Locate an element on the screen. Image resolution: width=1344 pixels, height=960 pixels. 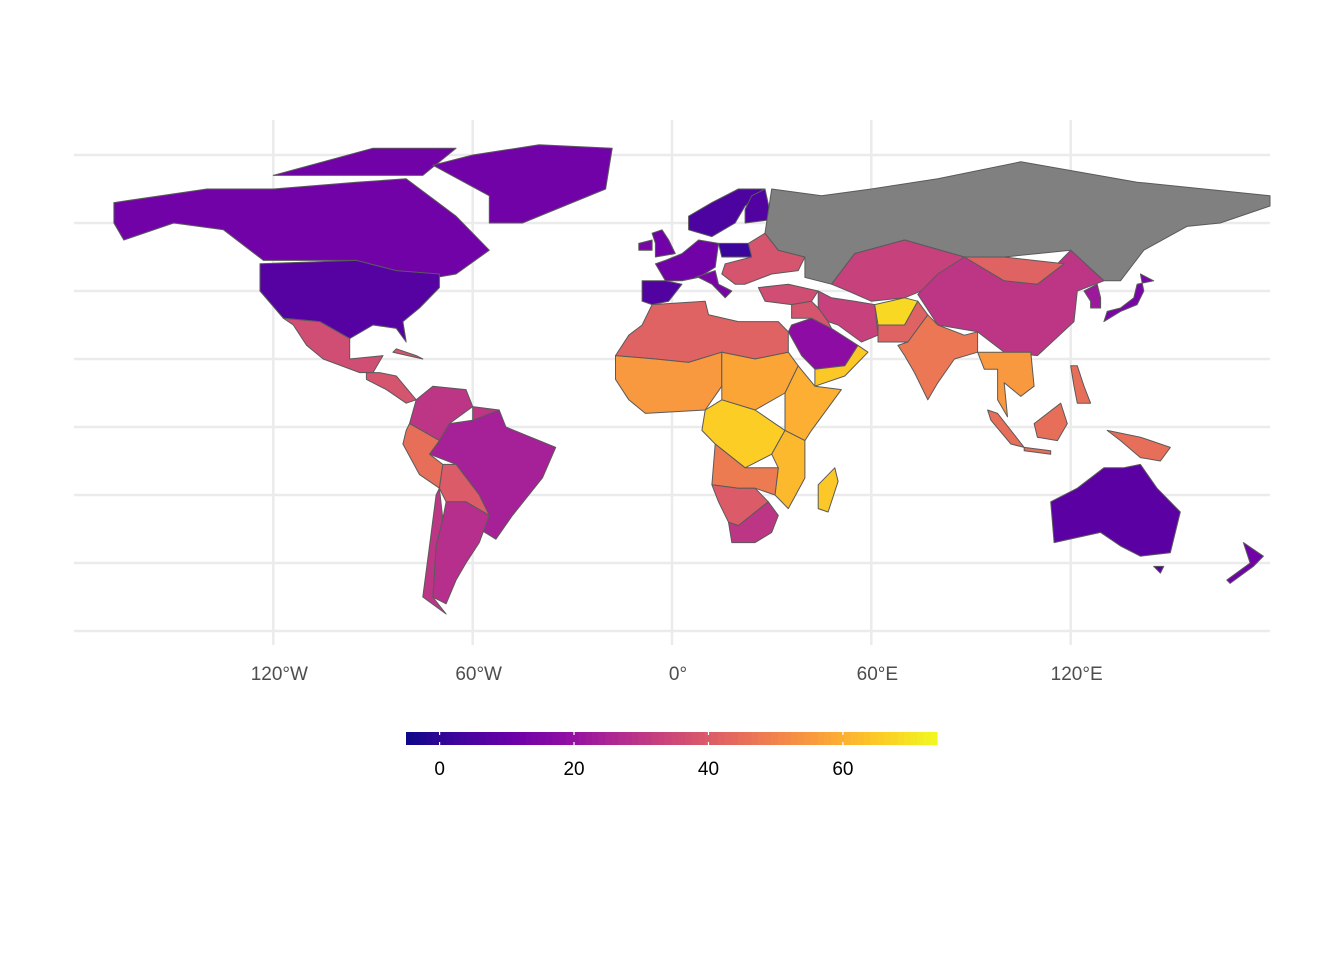
x-tick-label: 60°E is located at coordinates (877, 674).